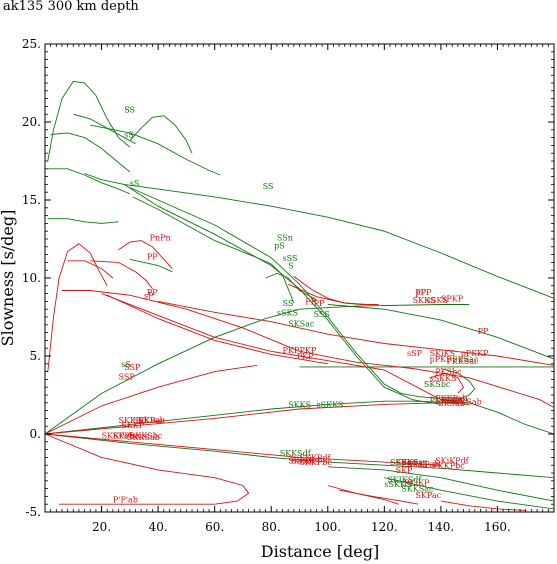  What do you see at coordinates (31, 122) in the screenshot?
I see `y-tick-label-5: 20.` at bounding box center [31, 122].